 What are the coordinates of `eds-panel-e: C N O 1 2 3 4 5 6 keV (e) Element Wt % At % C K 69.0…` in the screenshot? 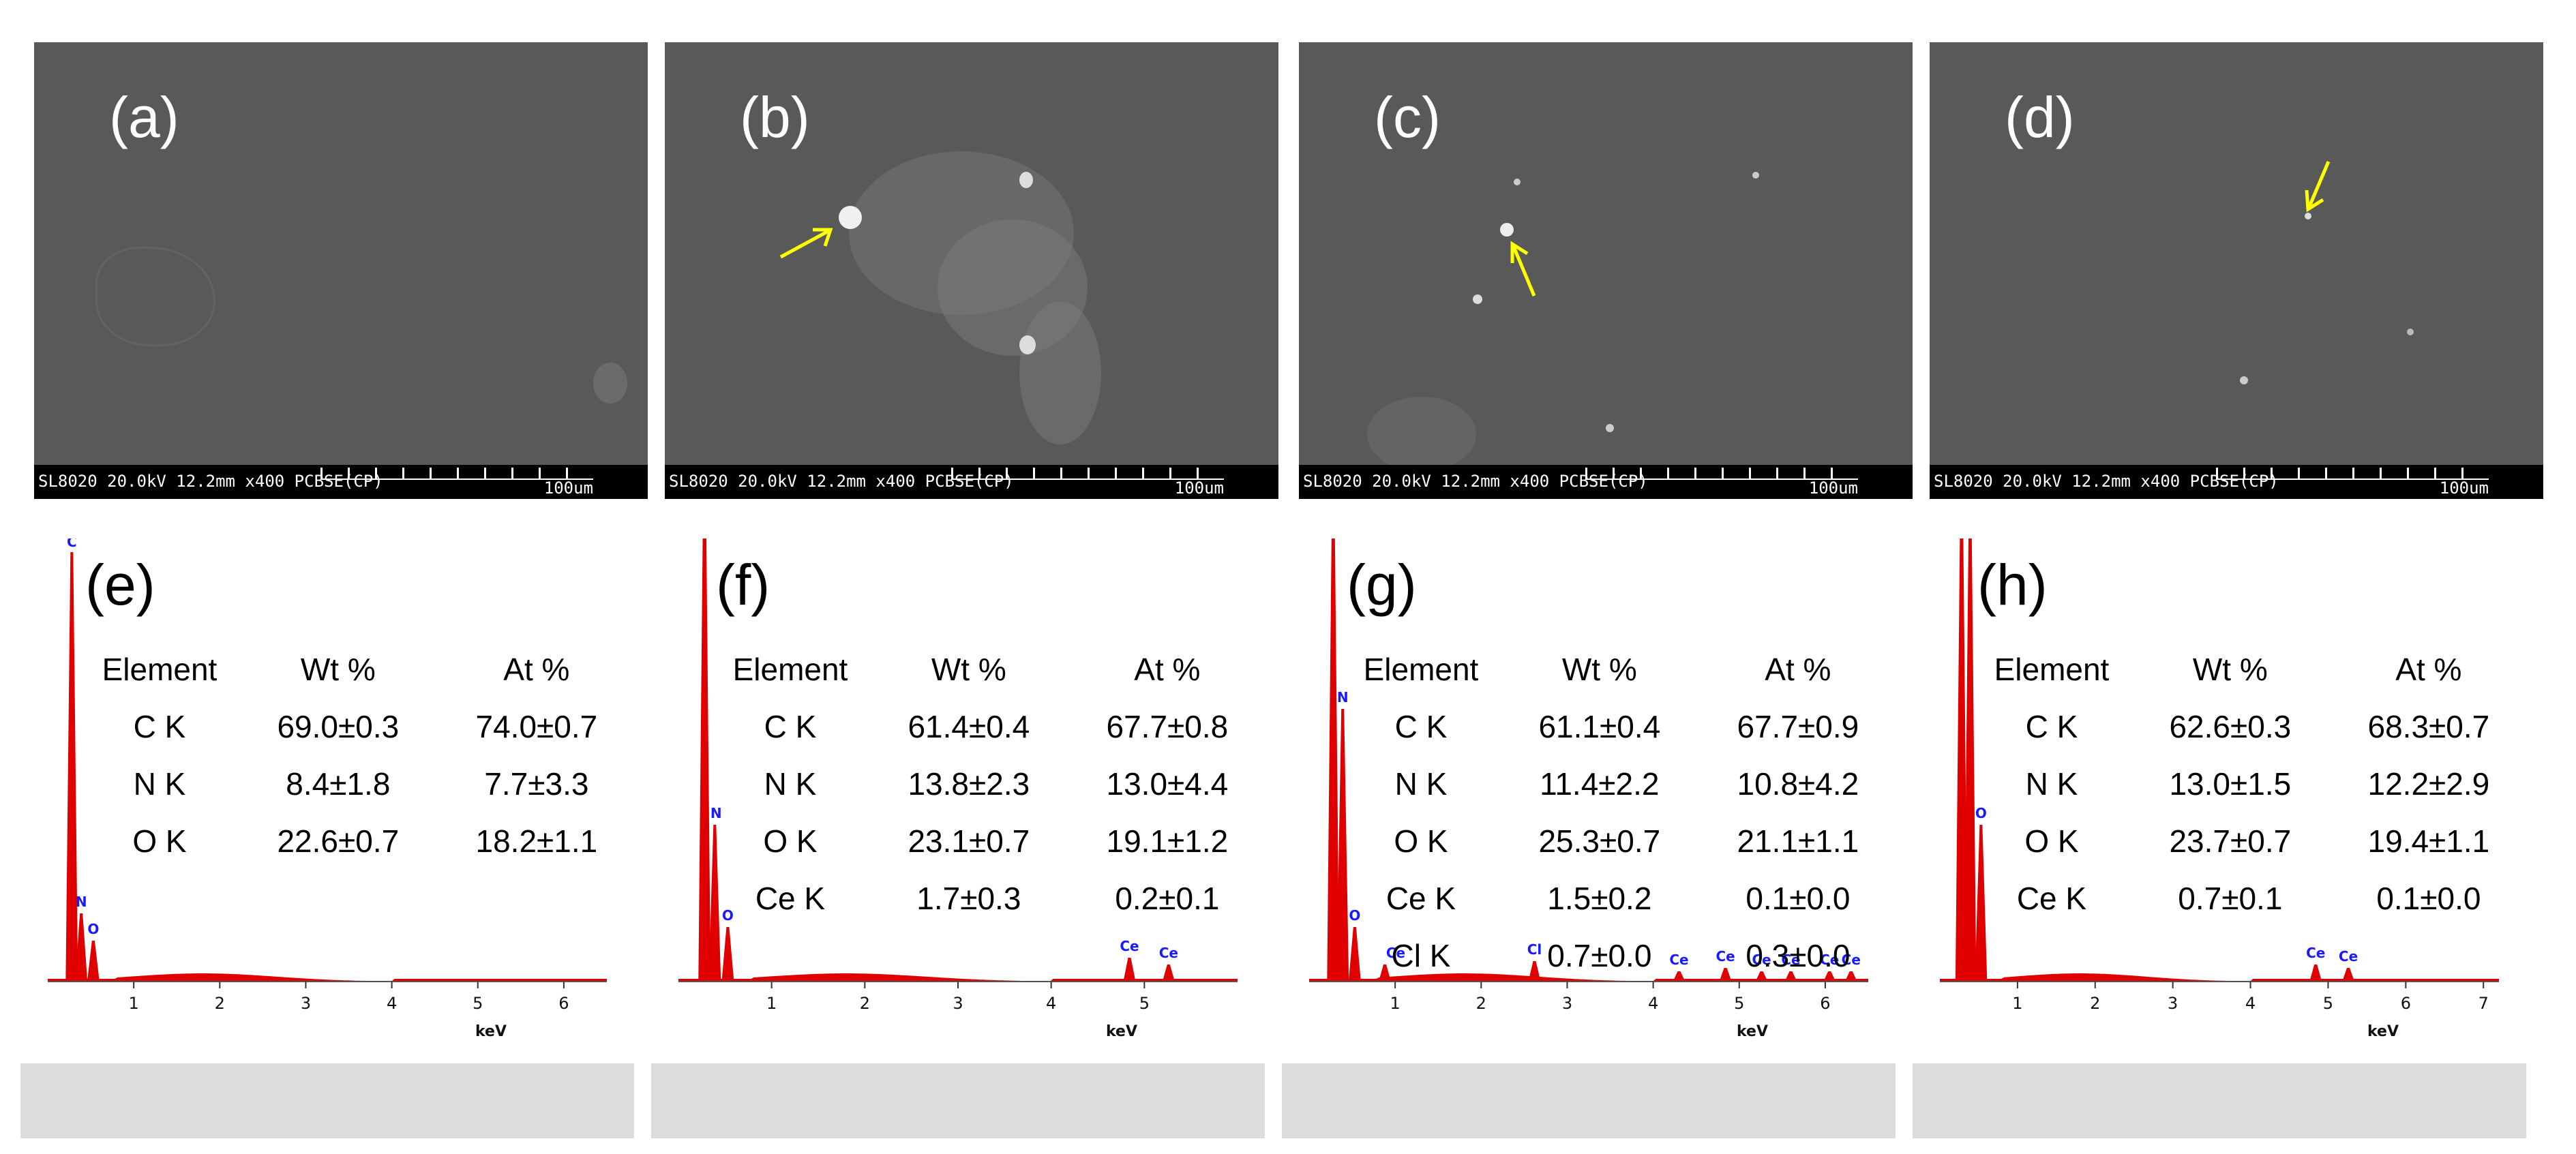 It's located at (327, 835).